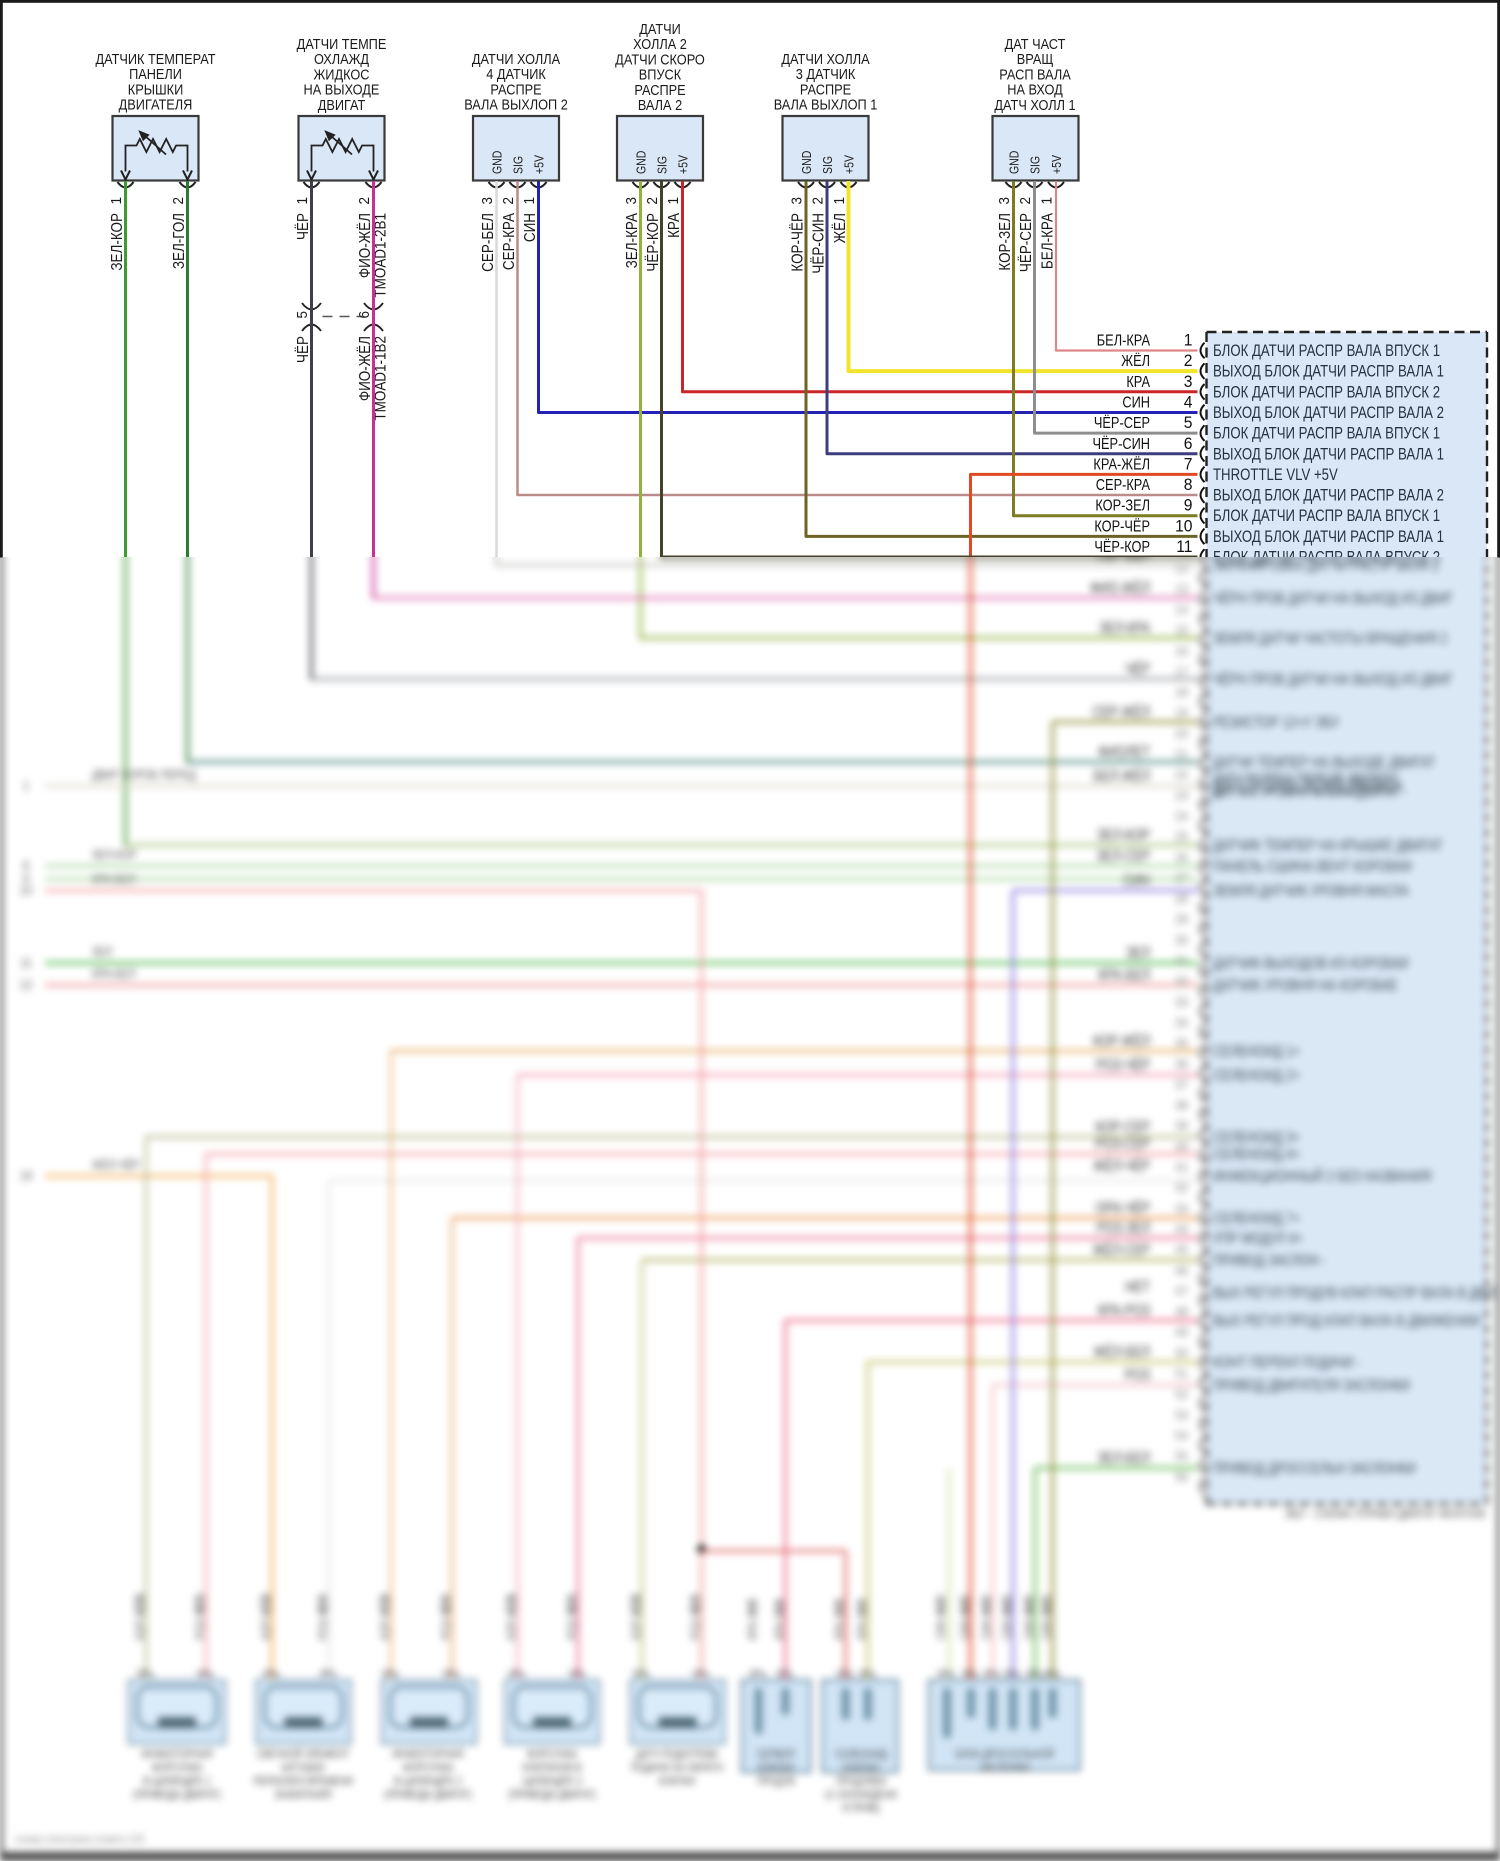  What do you see at coordinates (1136, 880) in the screenshot?
I see `svg-text: СИН` at bounding box center [1136, 880].